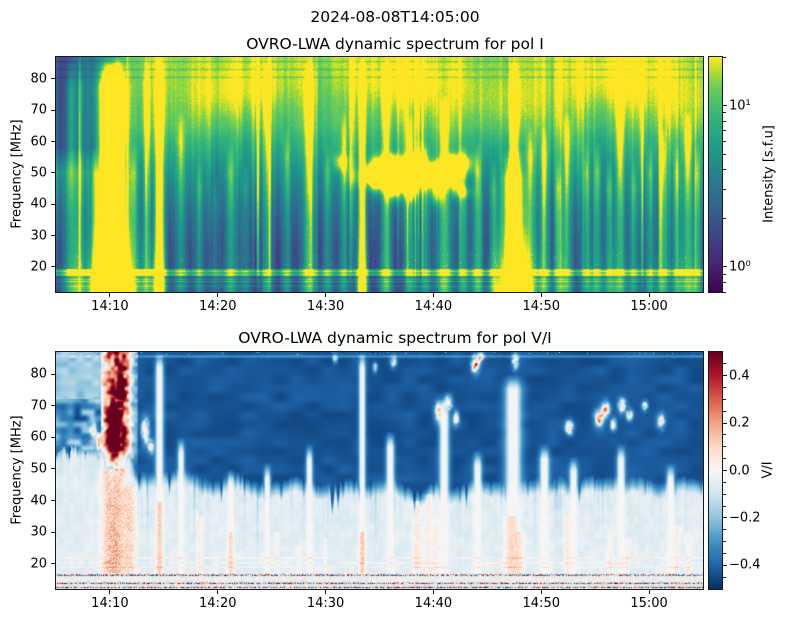 The image size is (790, 617). What do you see at coordinates (745, 565) in the screenshot?
I see `colorbar-tick-label: −0.4` at bounding box center [745, 565].